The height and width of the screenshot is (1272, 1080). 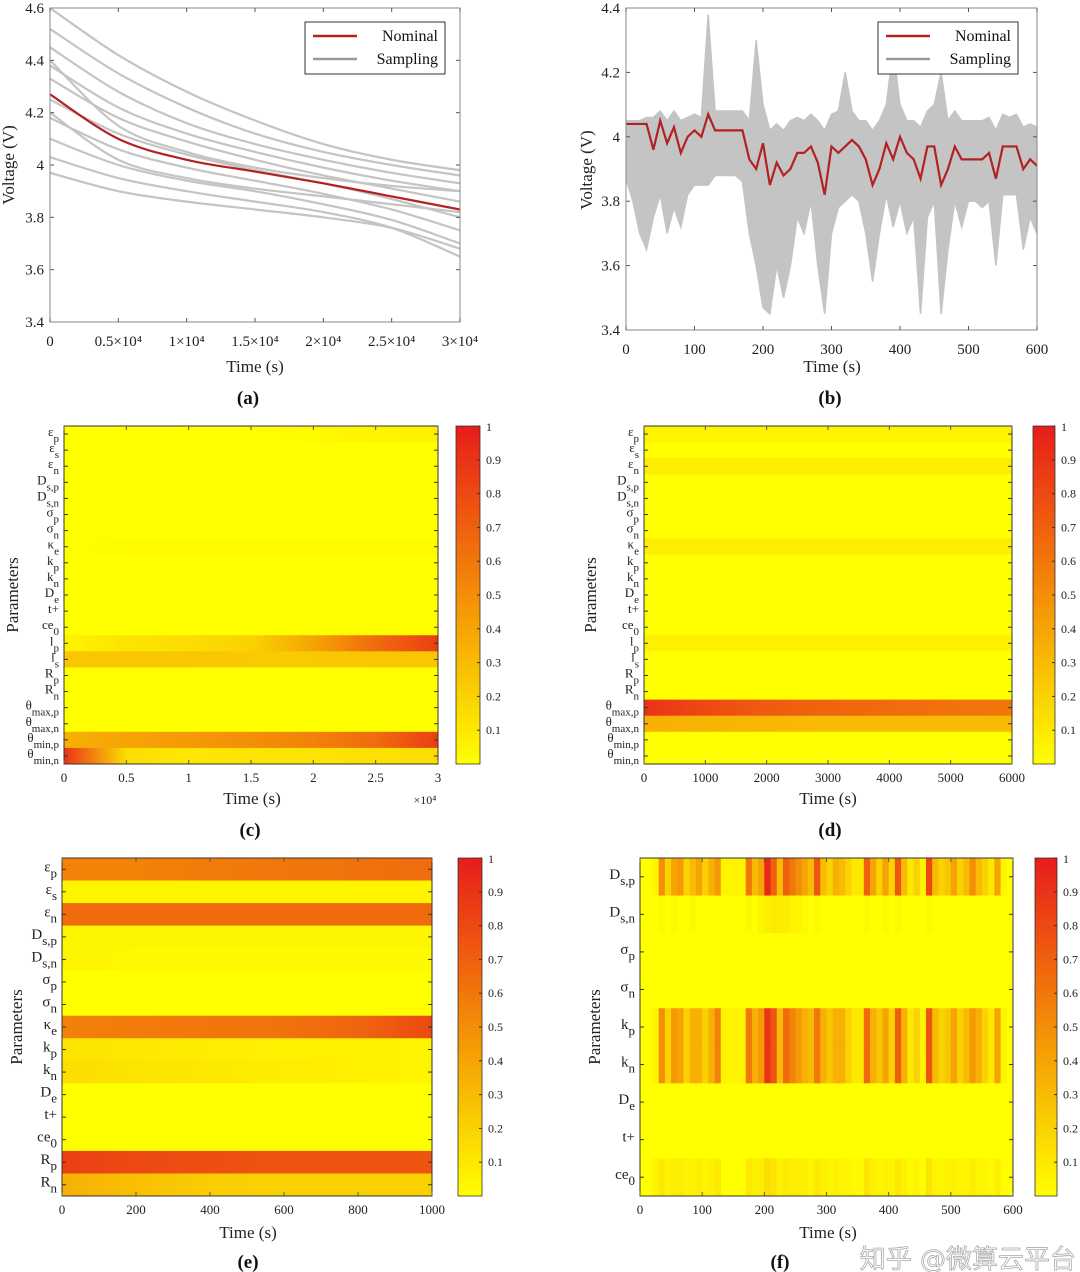 I want to click on colorbar, so click(x=1046, y=1027).